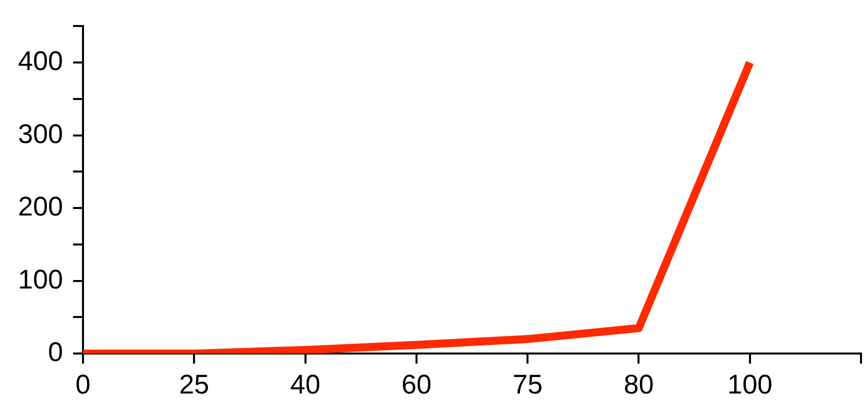 Image resolution: width=867 pixels, height=408 pixels. What do you see at coordinates (416, 384) in the screenshot?
I see `x-tick-label: 60` at bounding box center [416, 384].